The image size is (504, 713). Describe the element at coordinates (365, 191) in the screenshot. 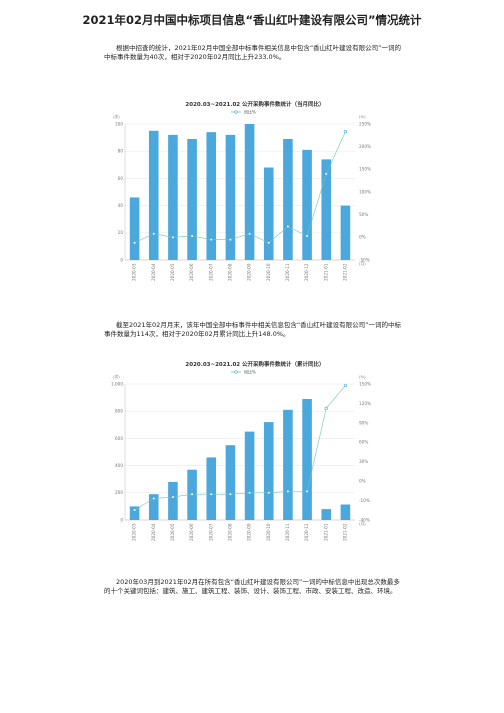

I see `y2-tick-label: 100%` at that location.